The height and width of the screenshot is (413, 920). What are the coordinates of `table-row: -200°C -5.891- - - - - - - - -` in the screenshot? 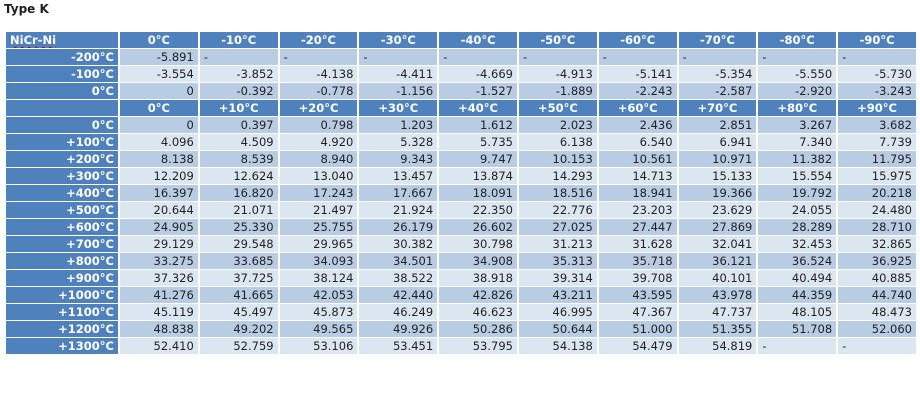 It's located at (461, 57).